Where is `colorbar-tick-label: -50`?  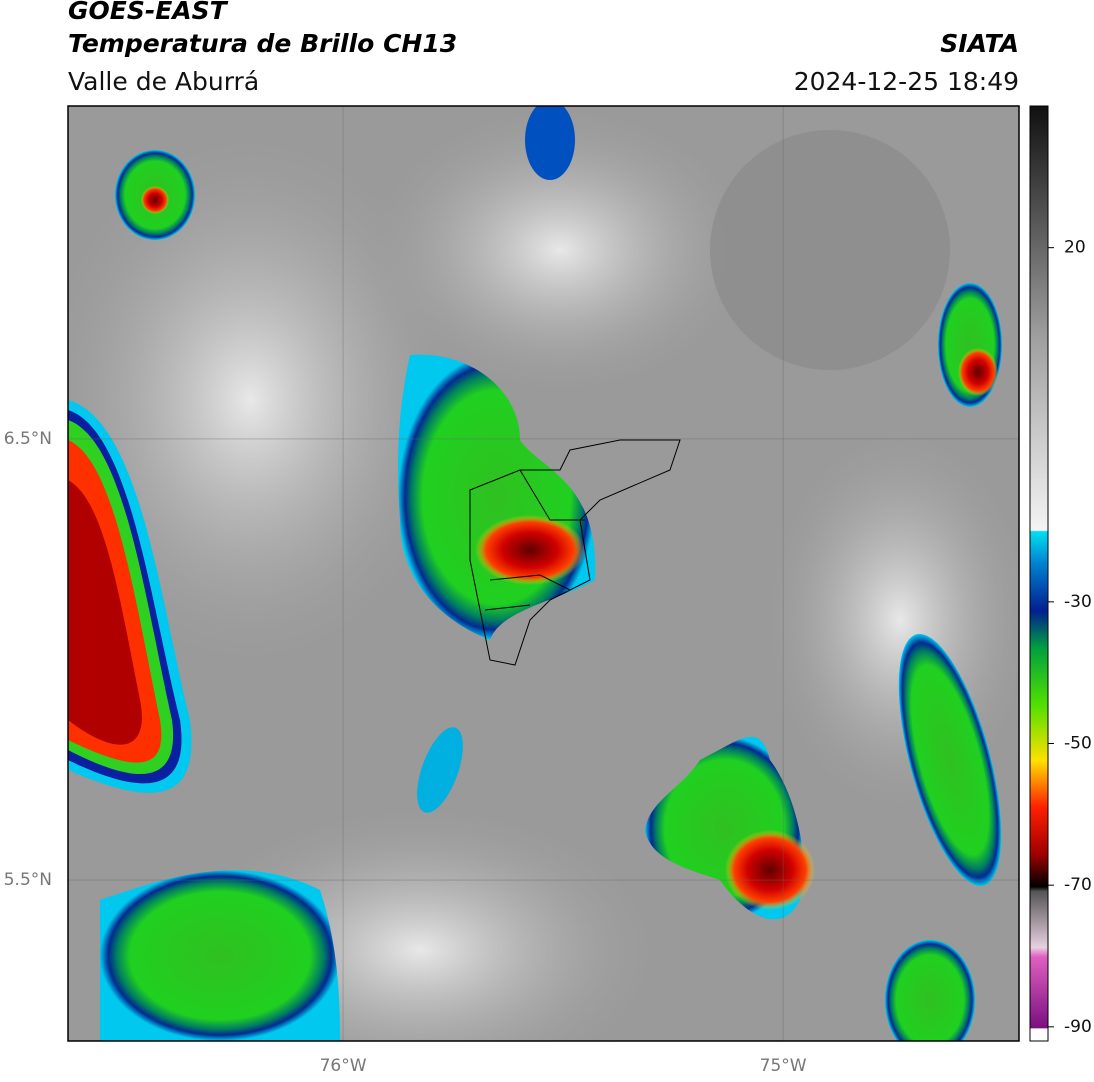
colorbar-tick-label: -50 is located at coordinates (1078, 744).